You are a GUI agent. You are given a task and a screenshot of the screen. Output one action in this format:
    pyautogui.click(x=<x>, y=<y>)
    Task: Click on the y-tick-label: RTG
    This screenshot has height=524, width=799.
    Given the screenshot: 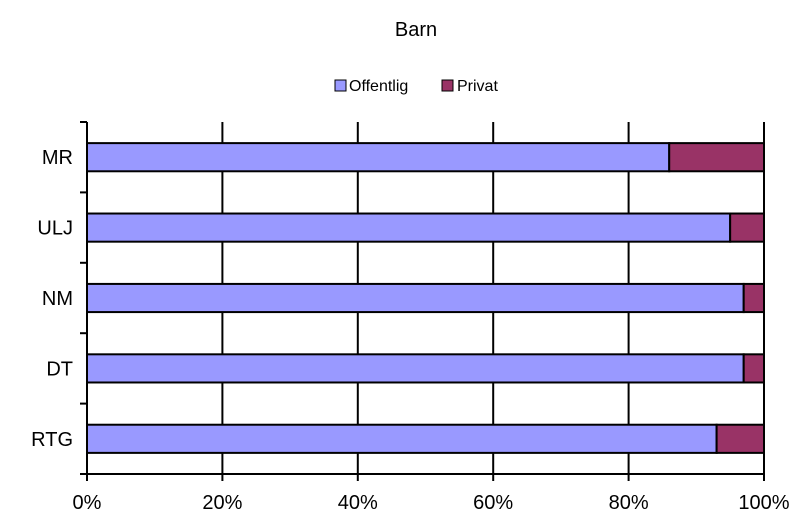 What is the action you would take?
    pyautogui.click(x=52, y=440)
    